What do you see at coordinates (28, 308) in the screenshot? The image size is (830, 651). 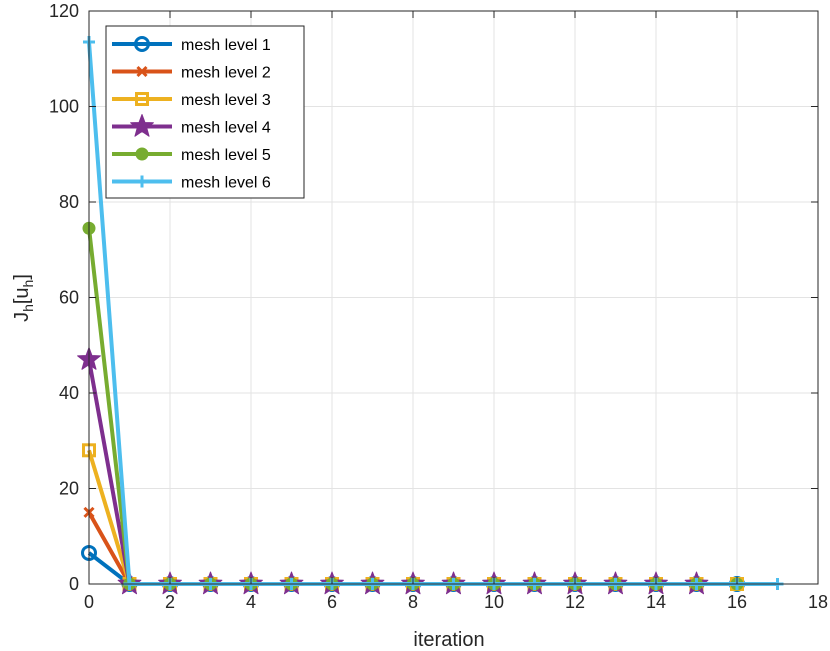 I see `y-axis-label-sub-1: h` at bounding box center [28, 308].